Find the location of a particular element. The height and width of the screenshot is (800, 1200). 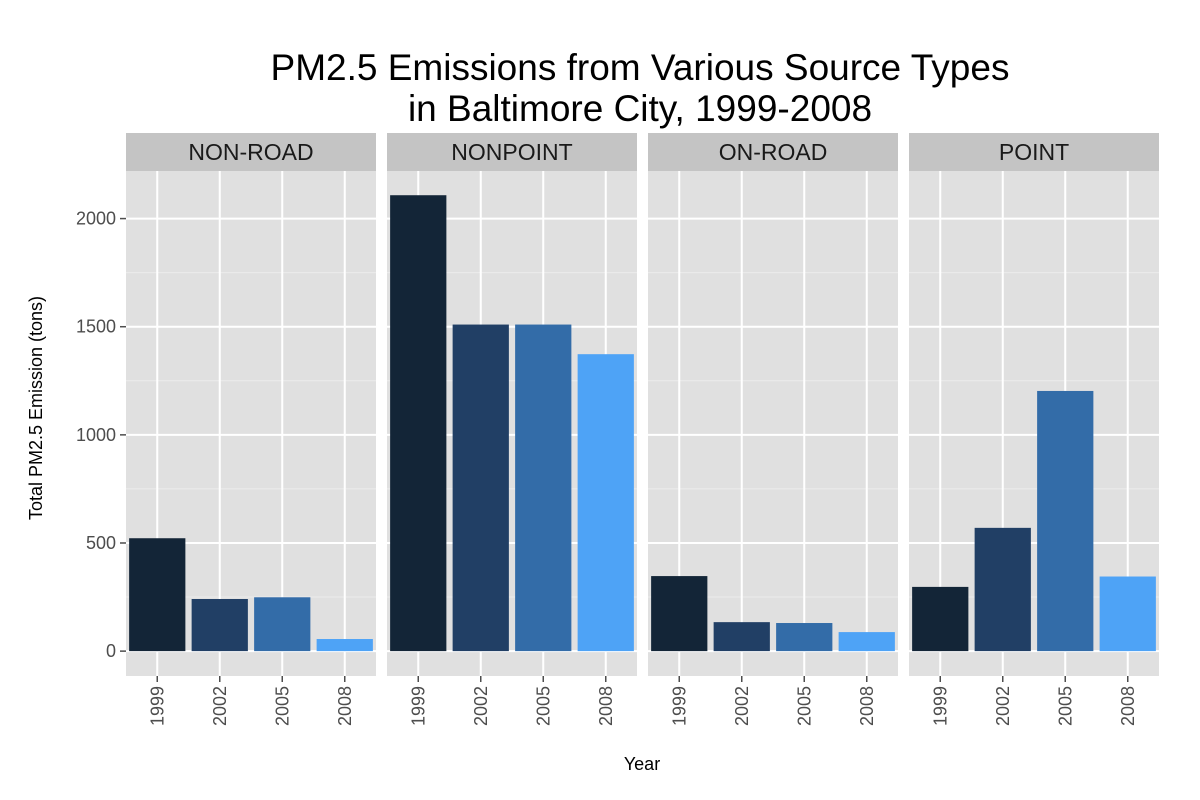

bar-point-2008 is located at coordinates (1127, 614).